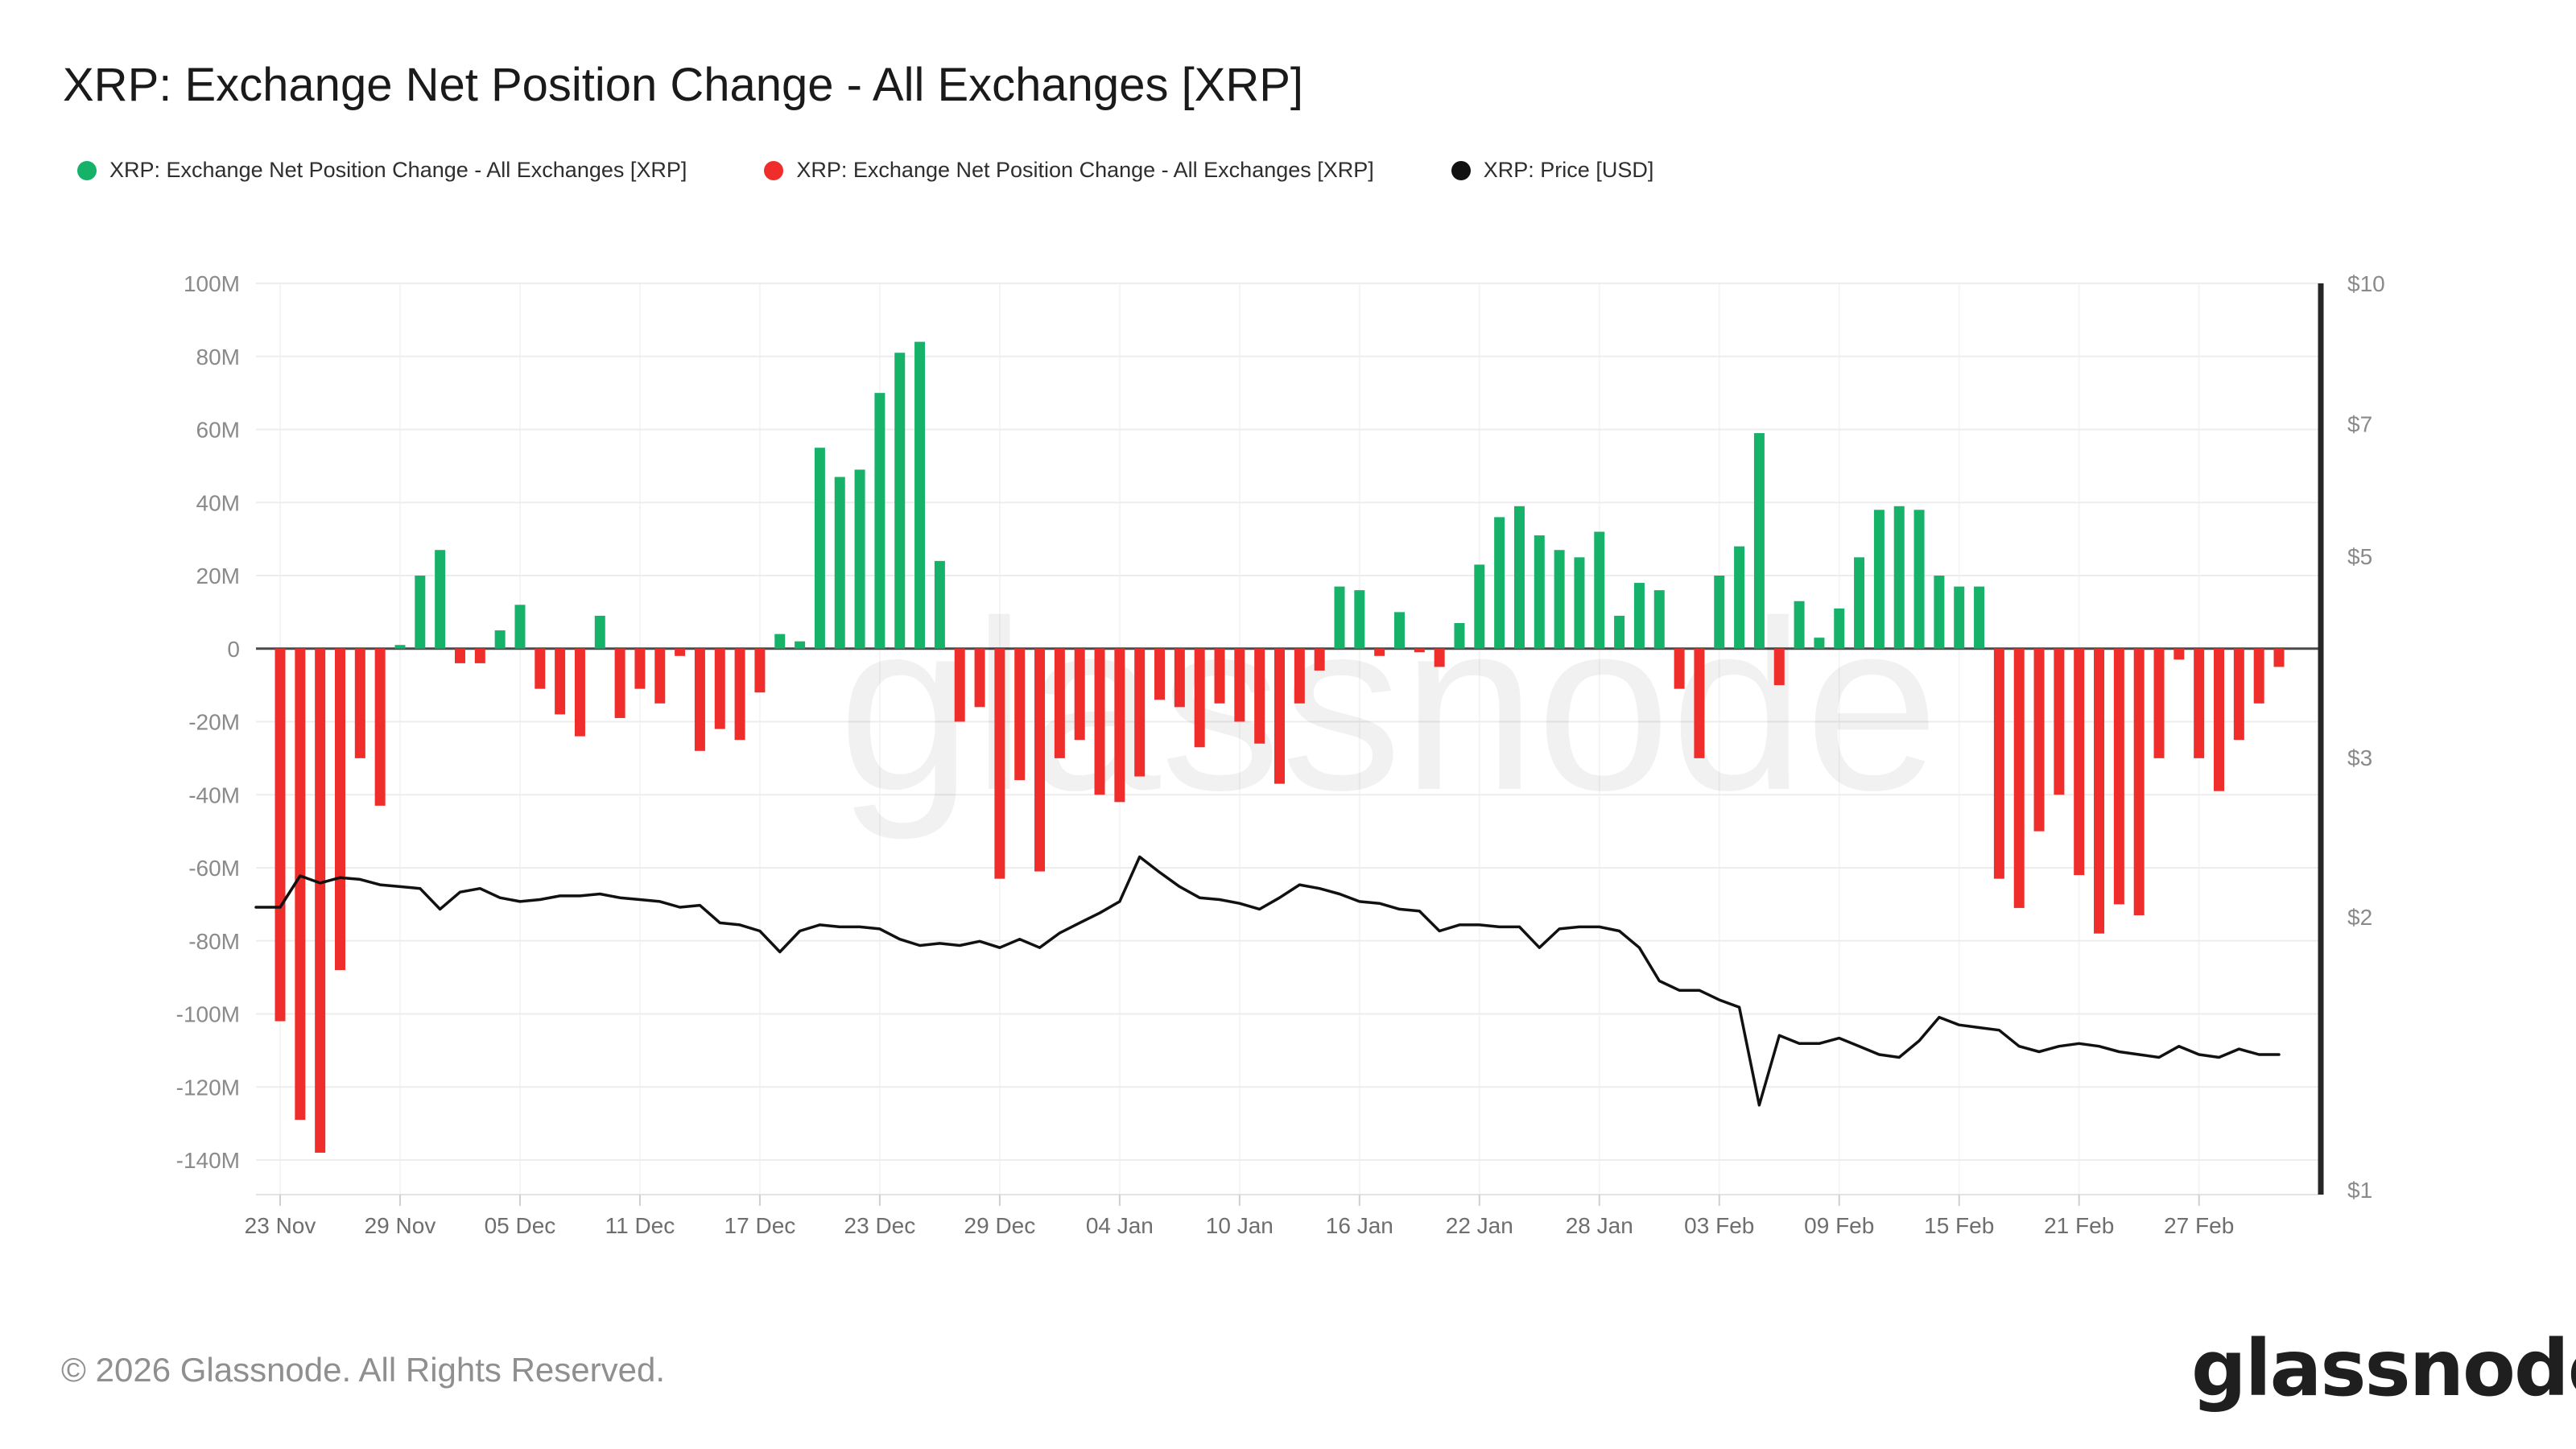 The width and height of the screenshot is (2576, 1449). Describe the element at coordinates (1739, 597) in the screenshot. I see `bar-04 Feb` at that location.